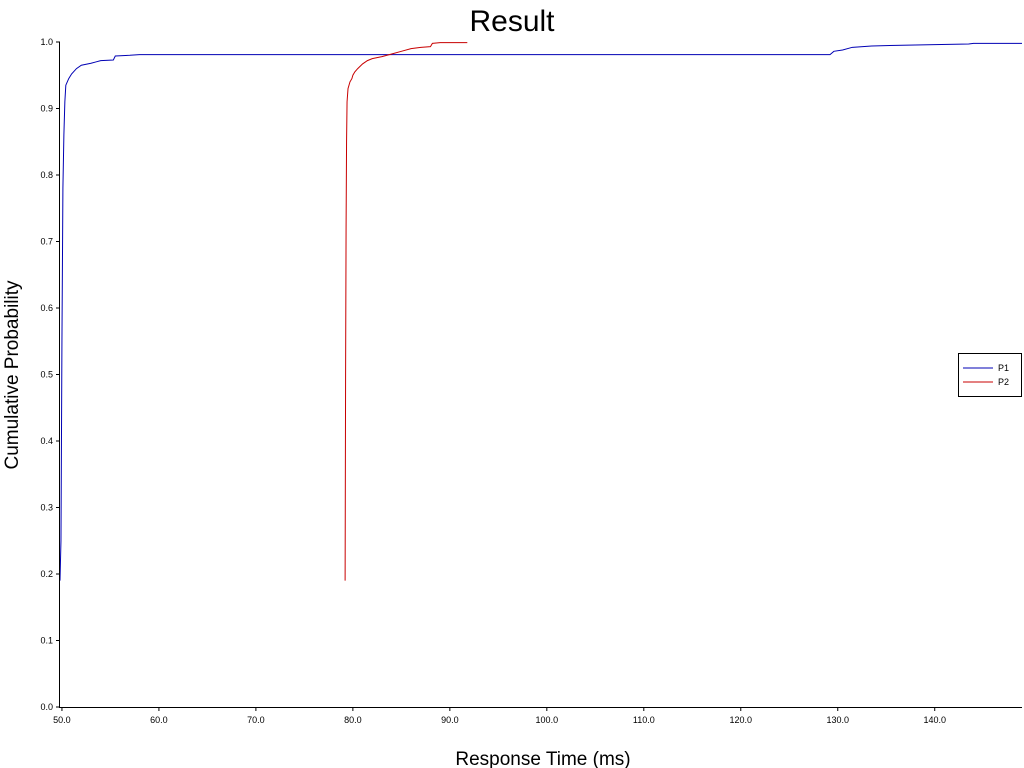 The height and width of the screenshot is (768, 1024). Describe the element at coordinates (46, 109) in the screenshot. I see `y-tick-label: 0.9` at that location.